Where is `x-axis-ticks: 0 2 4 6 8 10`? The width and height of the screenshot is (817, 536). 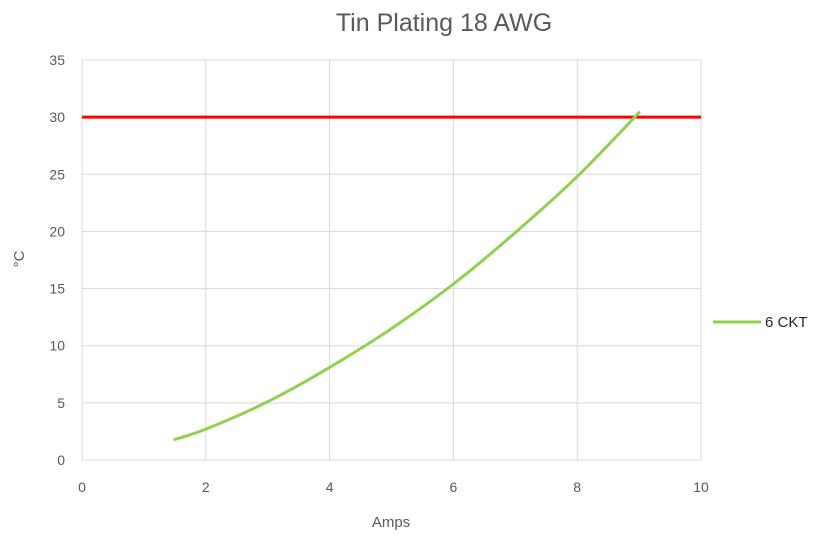
x-axis-ticks: 0 2 4 6 8 10 is located at coordinates (393, 487).